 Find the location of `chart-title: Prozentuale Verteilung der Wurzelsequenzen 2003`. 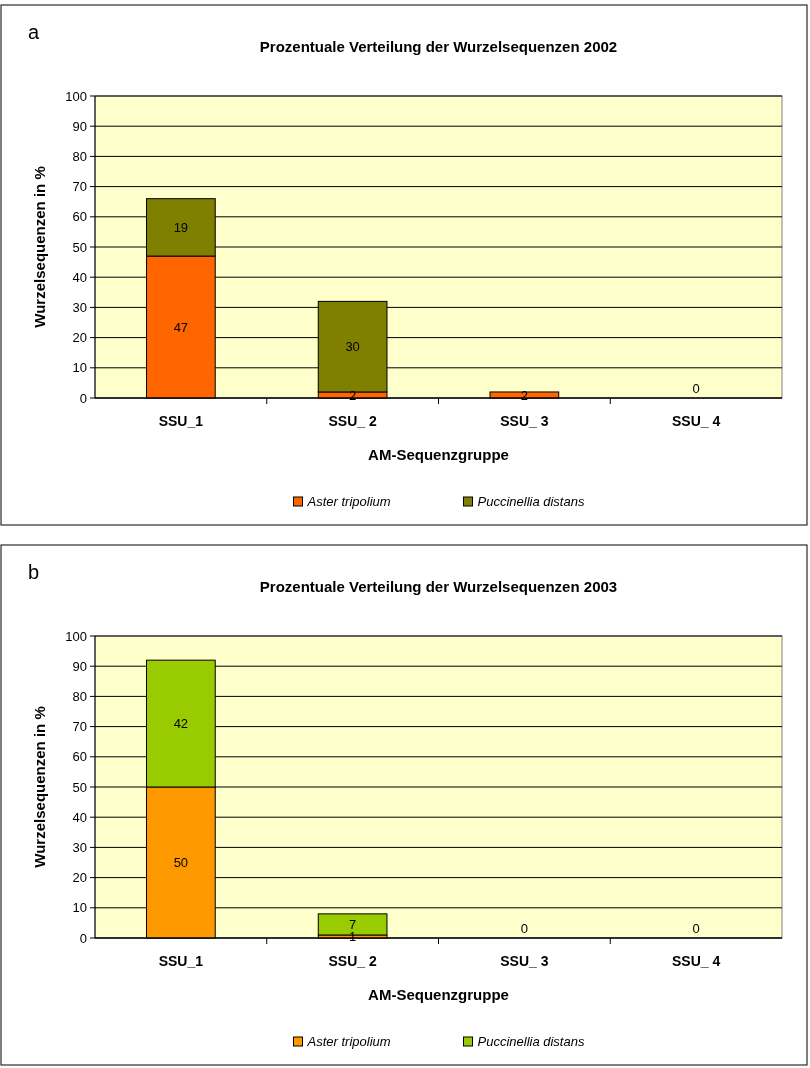

chart-title: Prozentuale Verteilung der Wurzelsequenzen 2003 is located at coordinates (438, 586).